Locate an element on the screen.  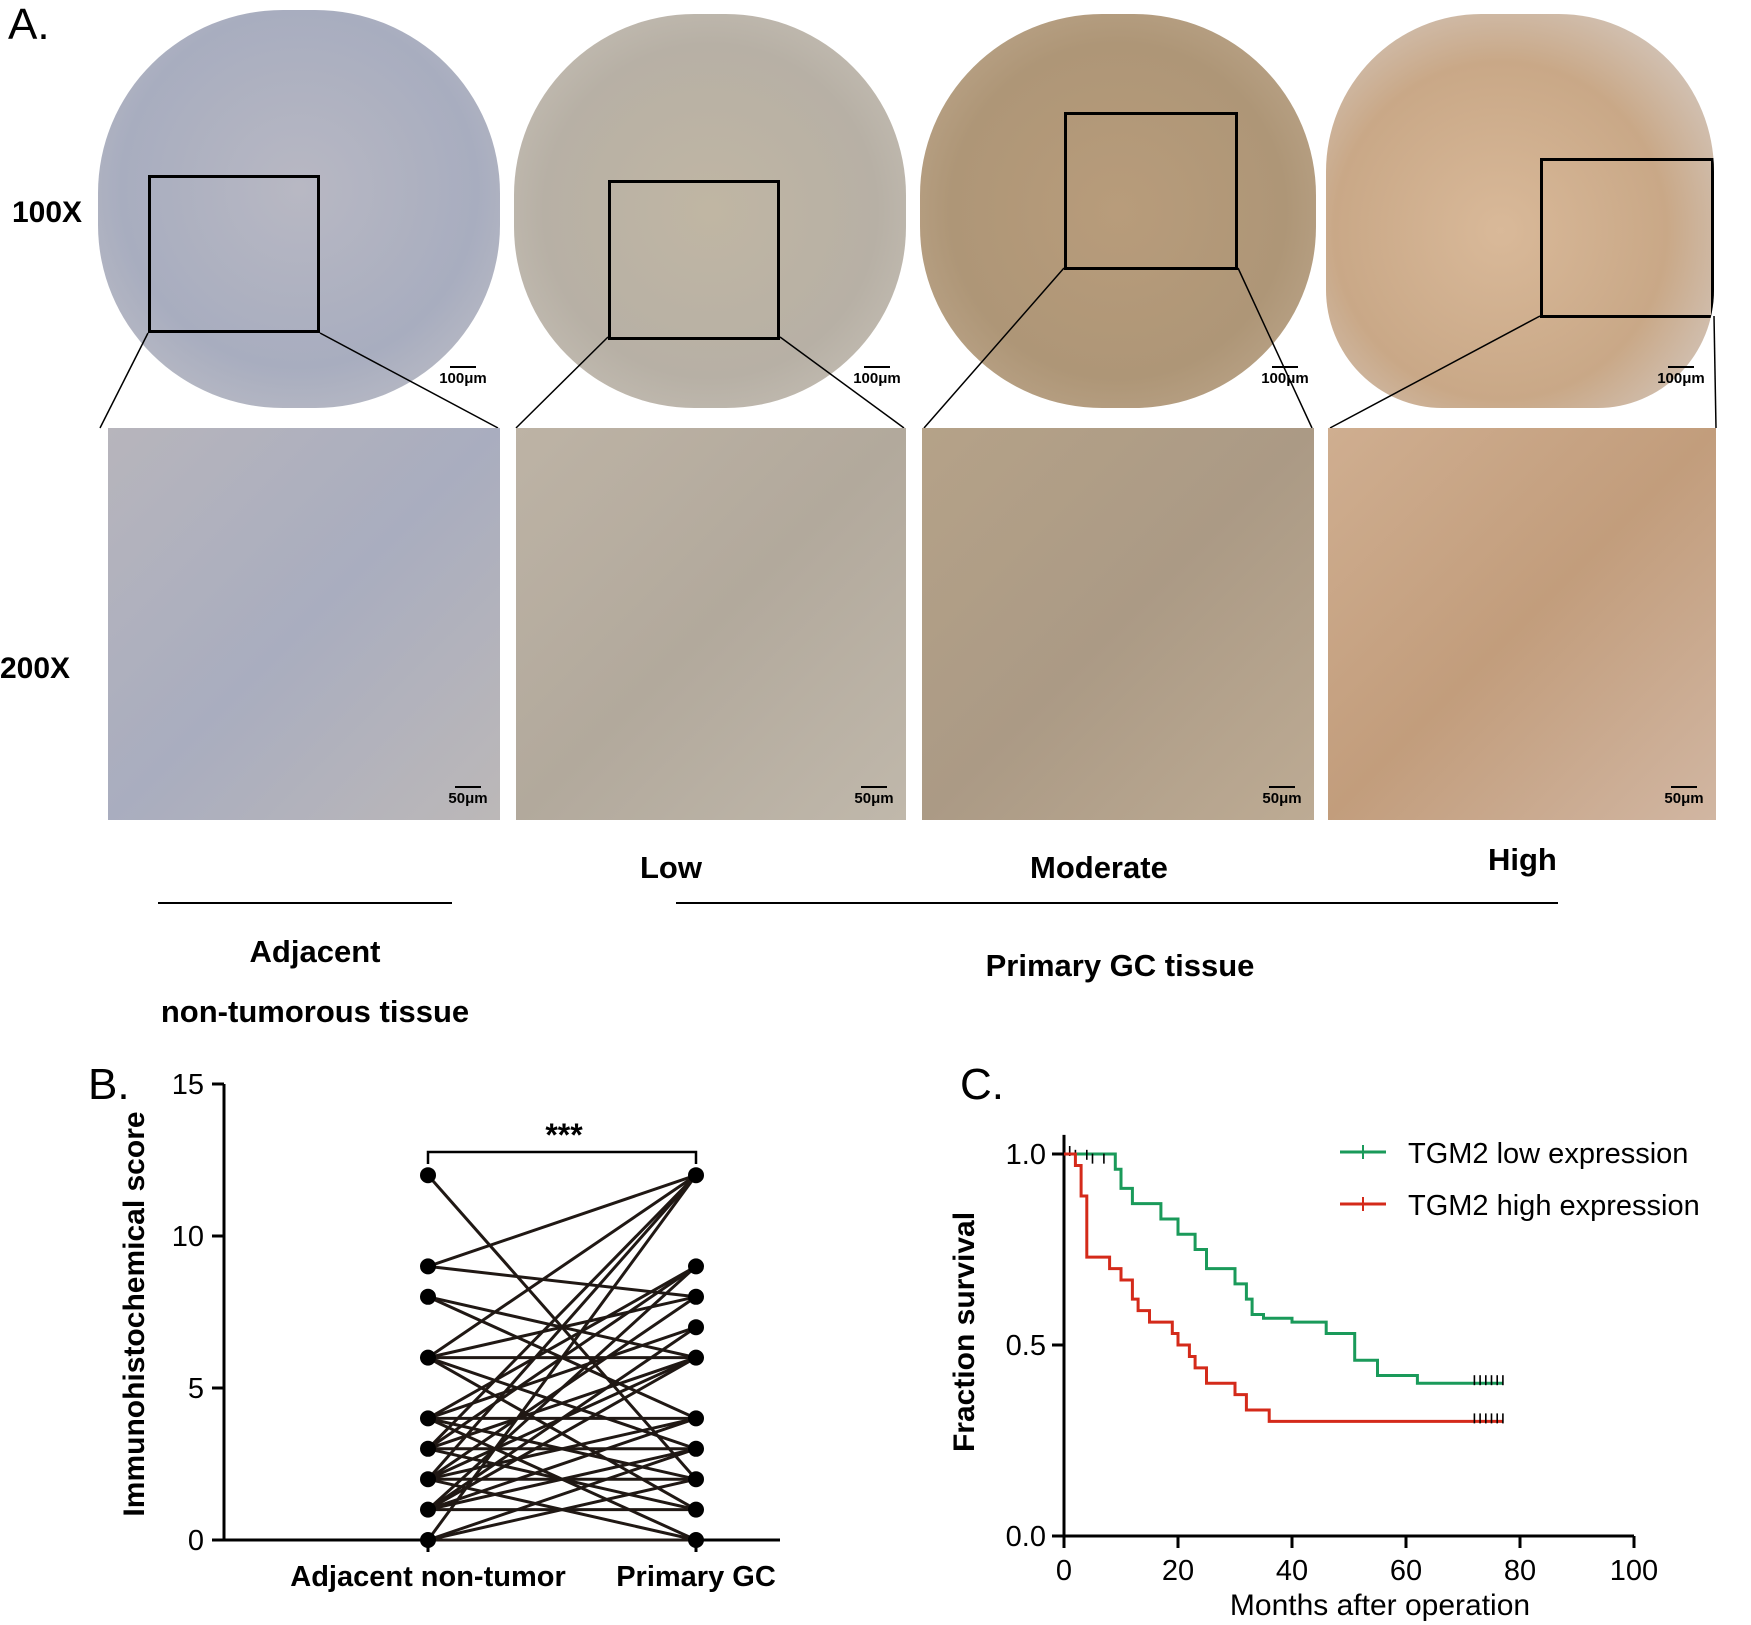
survival-curve-high is located at coordinates (1283, 1287).